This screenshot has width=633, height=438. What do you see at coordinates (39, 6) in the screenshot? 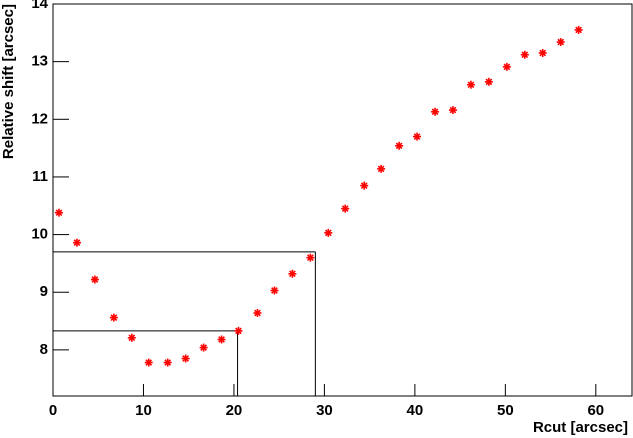
I see `y-tick-label: 14` at bounding box center [39, 6].